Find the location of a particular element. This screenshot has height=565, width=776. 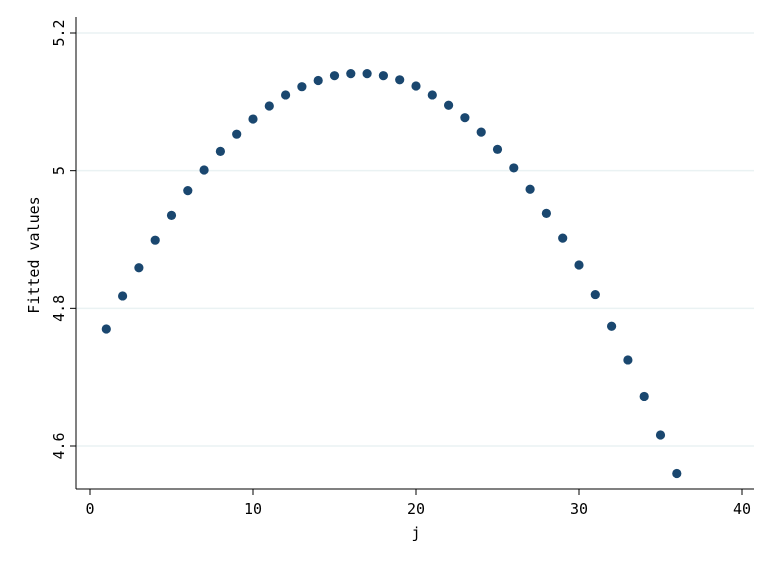

x-tick-label: 30 is located at coordinates (579, 509).